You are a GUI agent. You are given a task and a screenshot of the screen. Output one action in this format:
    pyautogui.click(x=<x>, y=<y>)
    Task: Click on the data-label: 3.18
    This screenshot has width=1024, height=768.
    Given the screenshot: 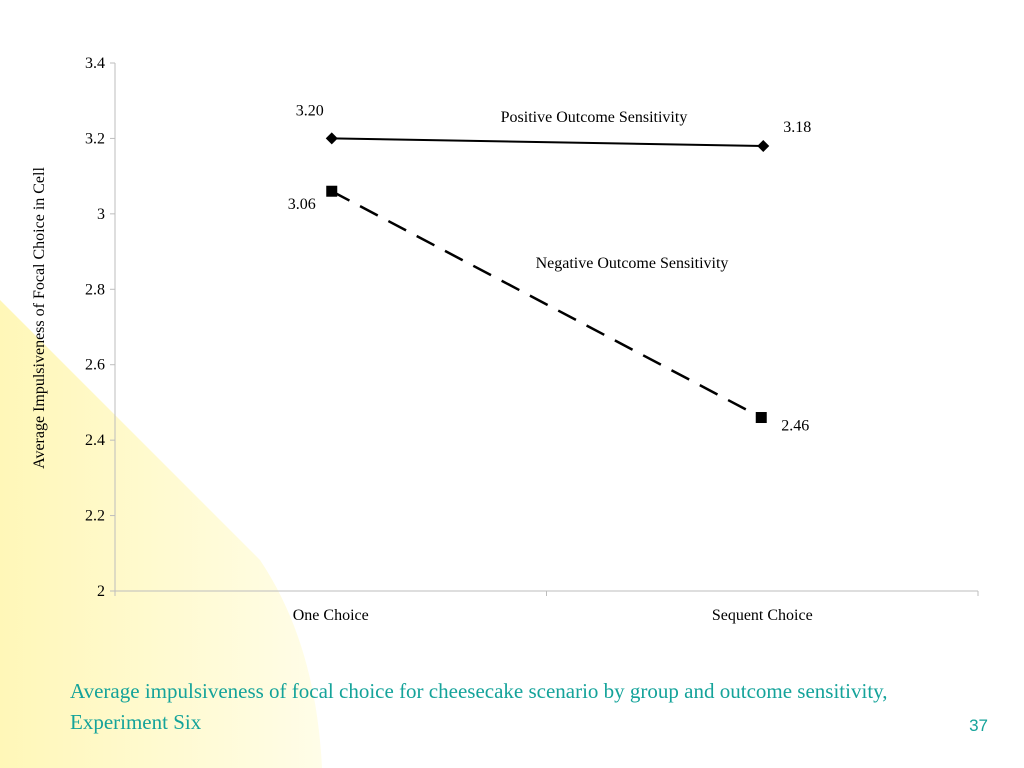 What is the action you would take?
    pyautogui.click(x=797, y=127)
    